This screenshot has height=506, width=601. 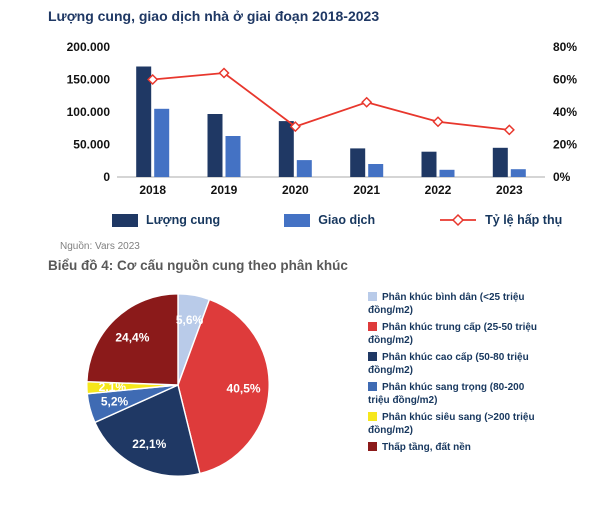 I want to click on pie-legend-item-5: Thấp tầng, đất nền, so click(x=454, y=447).